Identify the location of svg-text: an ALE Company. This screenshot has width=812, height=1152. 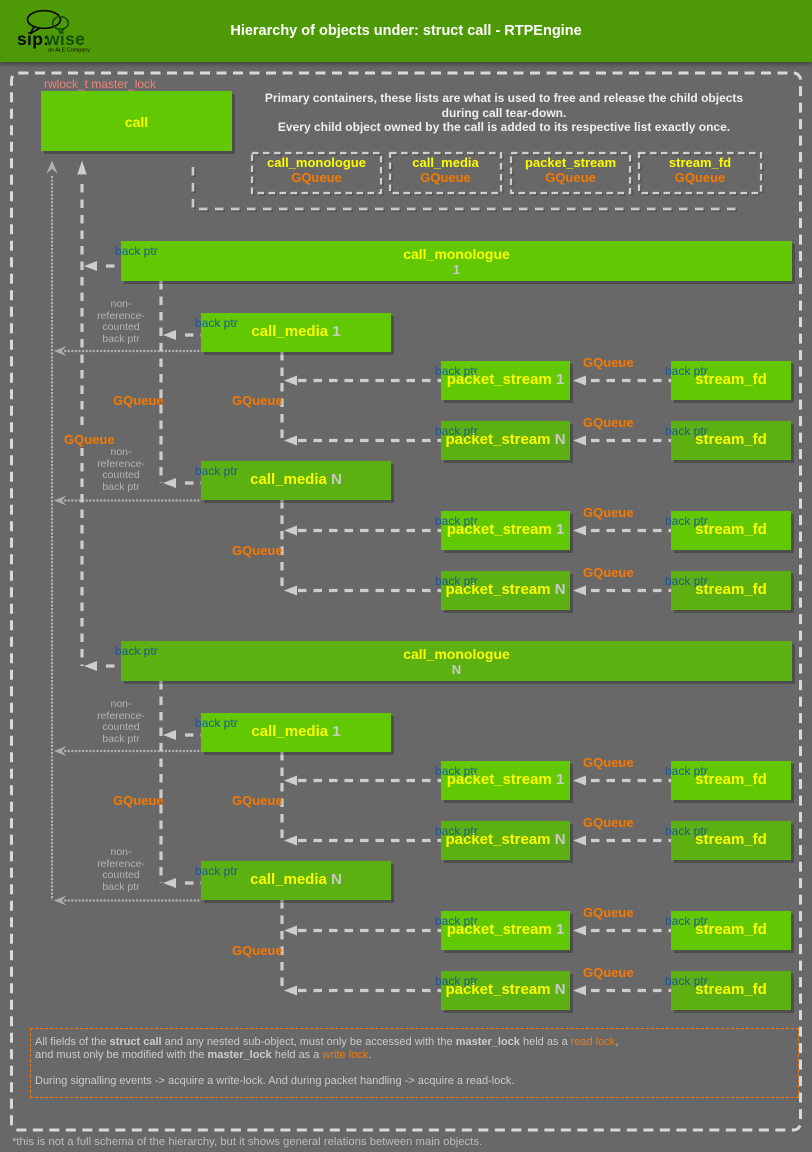
(69, 51).